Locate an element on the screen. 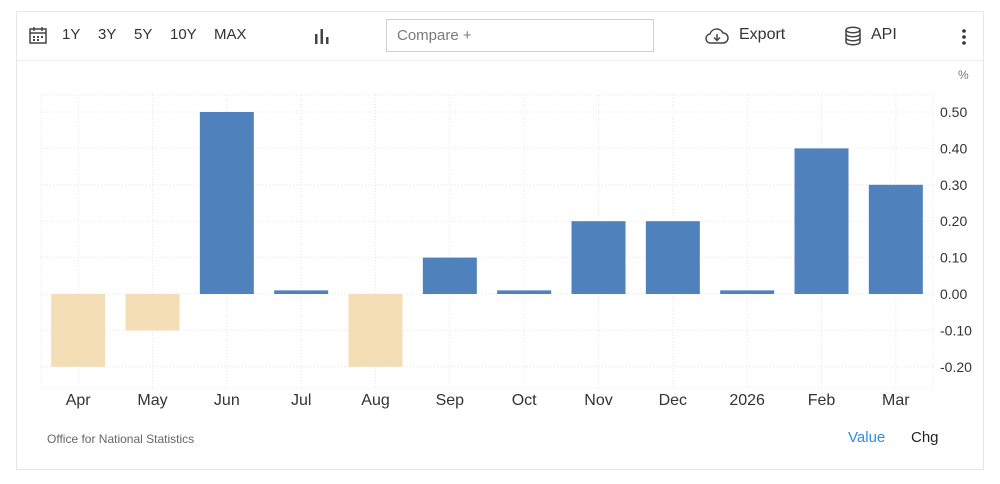  bar-oct is located at coordinates (524, 292).